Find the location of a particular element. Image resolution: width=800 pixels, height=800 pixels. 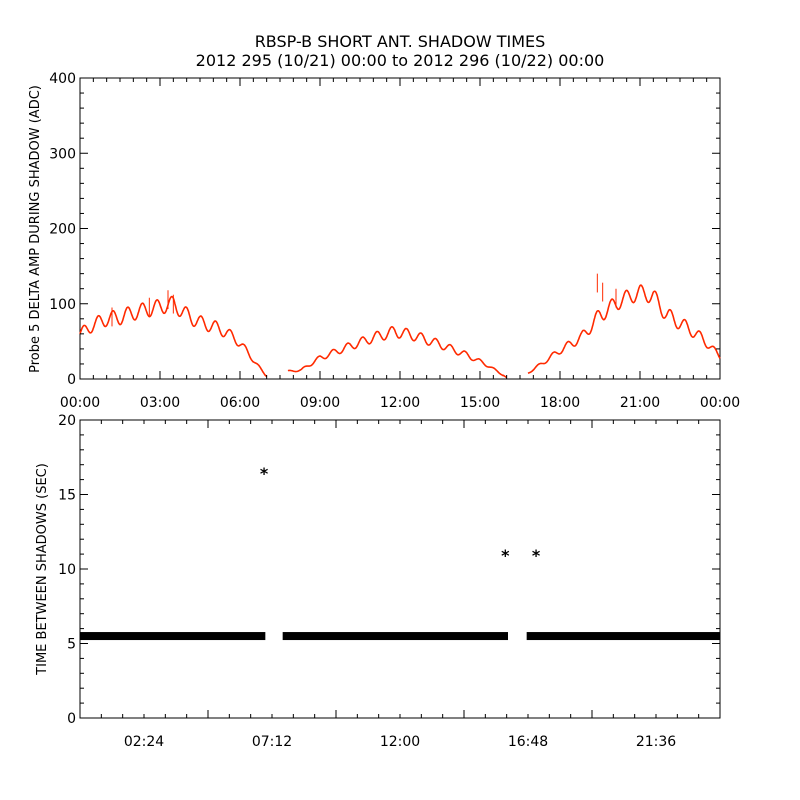

y-tick-label: 200 is located at coordinates (62, 230).